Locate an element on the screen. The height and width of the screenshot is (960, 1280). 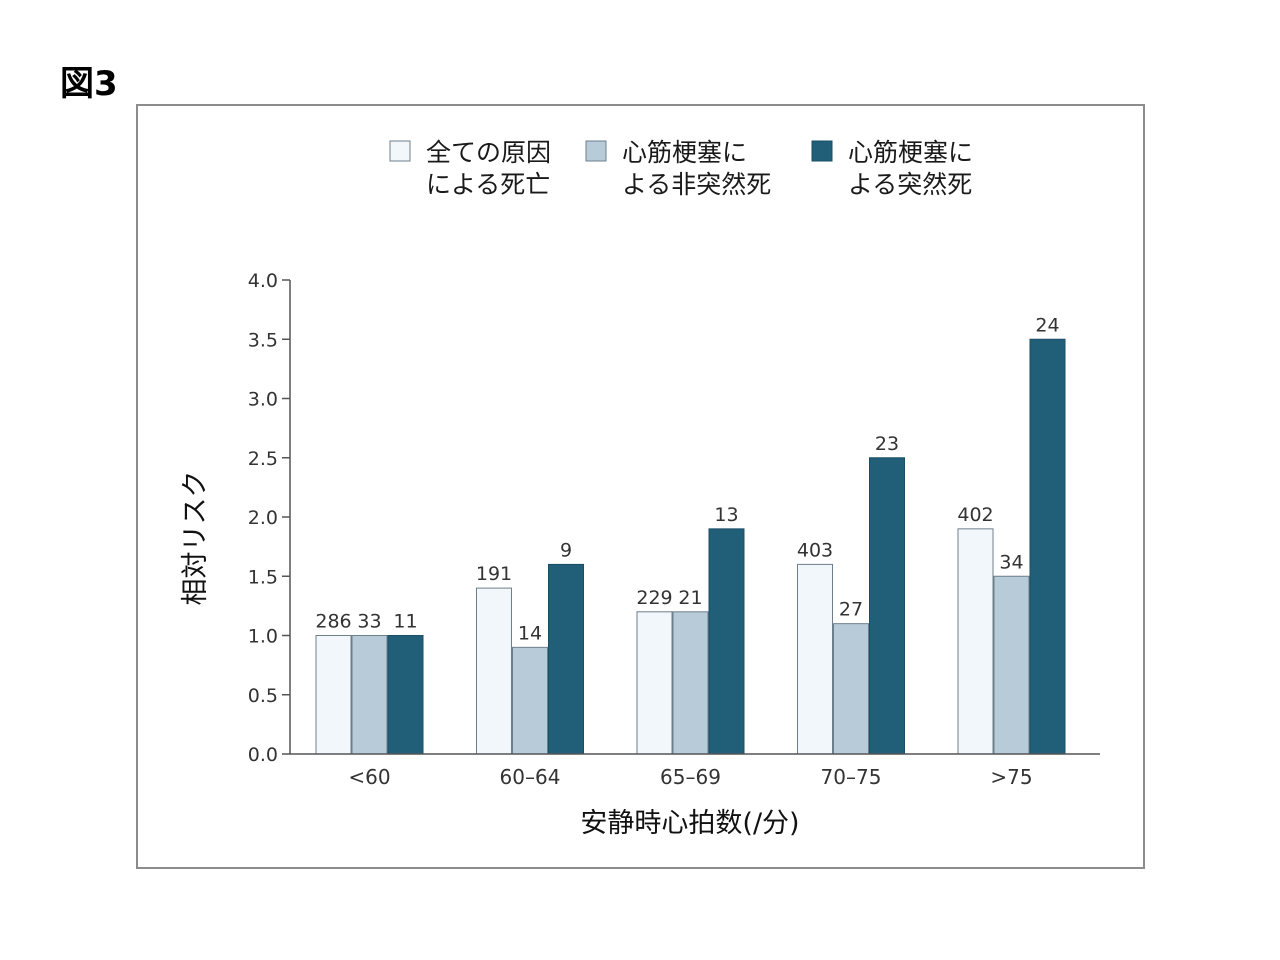
data-label: 11 is located at coordinates (405, 622).